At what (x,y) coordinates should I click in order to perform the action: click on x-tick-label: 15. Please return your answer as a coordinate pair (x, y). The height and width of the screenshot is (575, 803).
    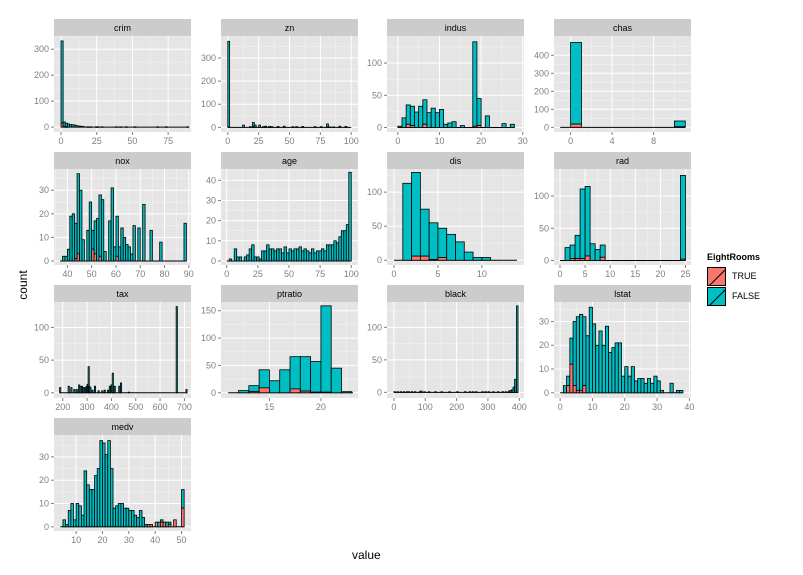
    Looking at the image, I should click on (269, 407).